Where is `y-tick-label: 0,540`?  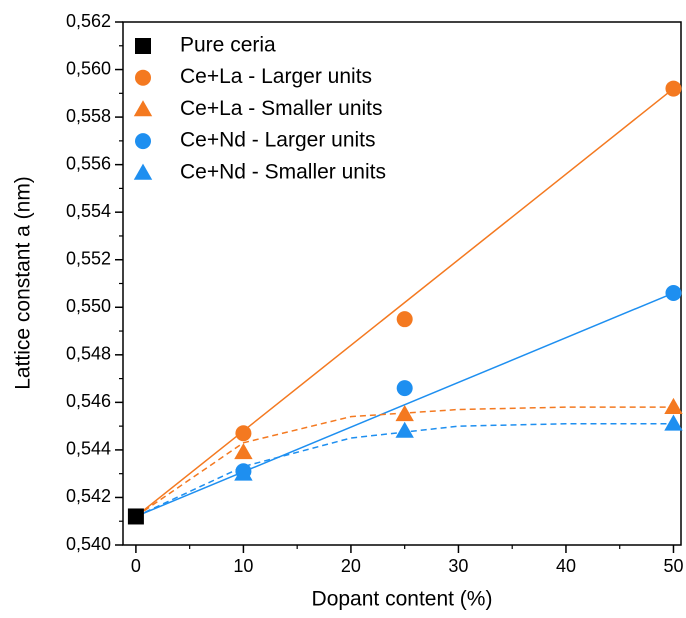
y-tick-label: 0,540 is located at coordinates (88, 544).